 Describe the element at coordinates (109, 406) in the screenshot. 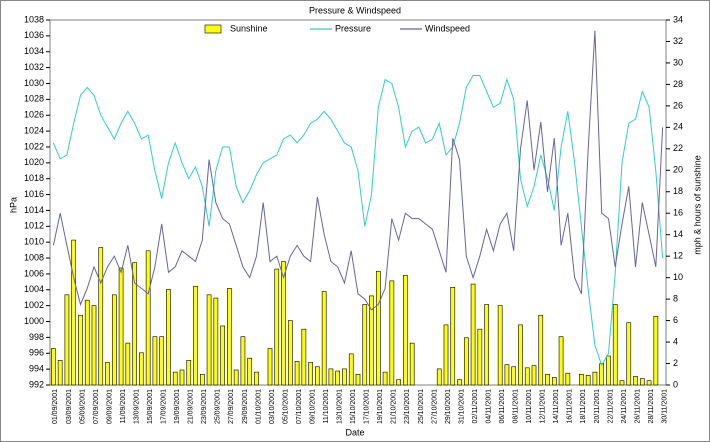

I see `x-tick-label: 09/09/2001` at that location.